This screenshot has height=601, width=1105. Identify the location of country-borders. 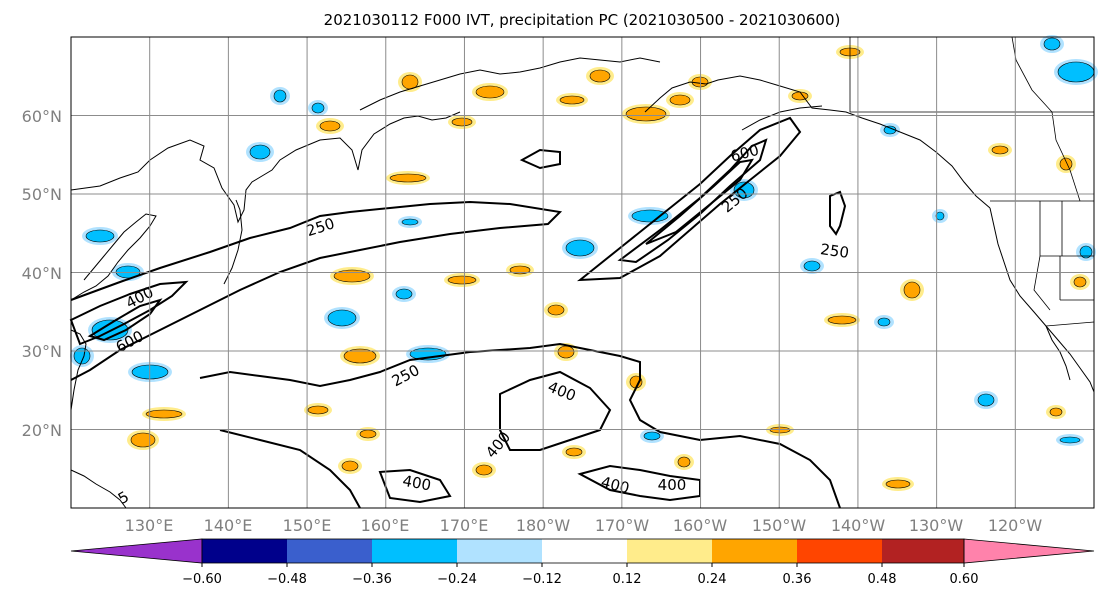
(972, 181).